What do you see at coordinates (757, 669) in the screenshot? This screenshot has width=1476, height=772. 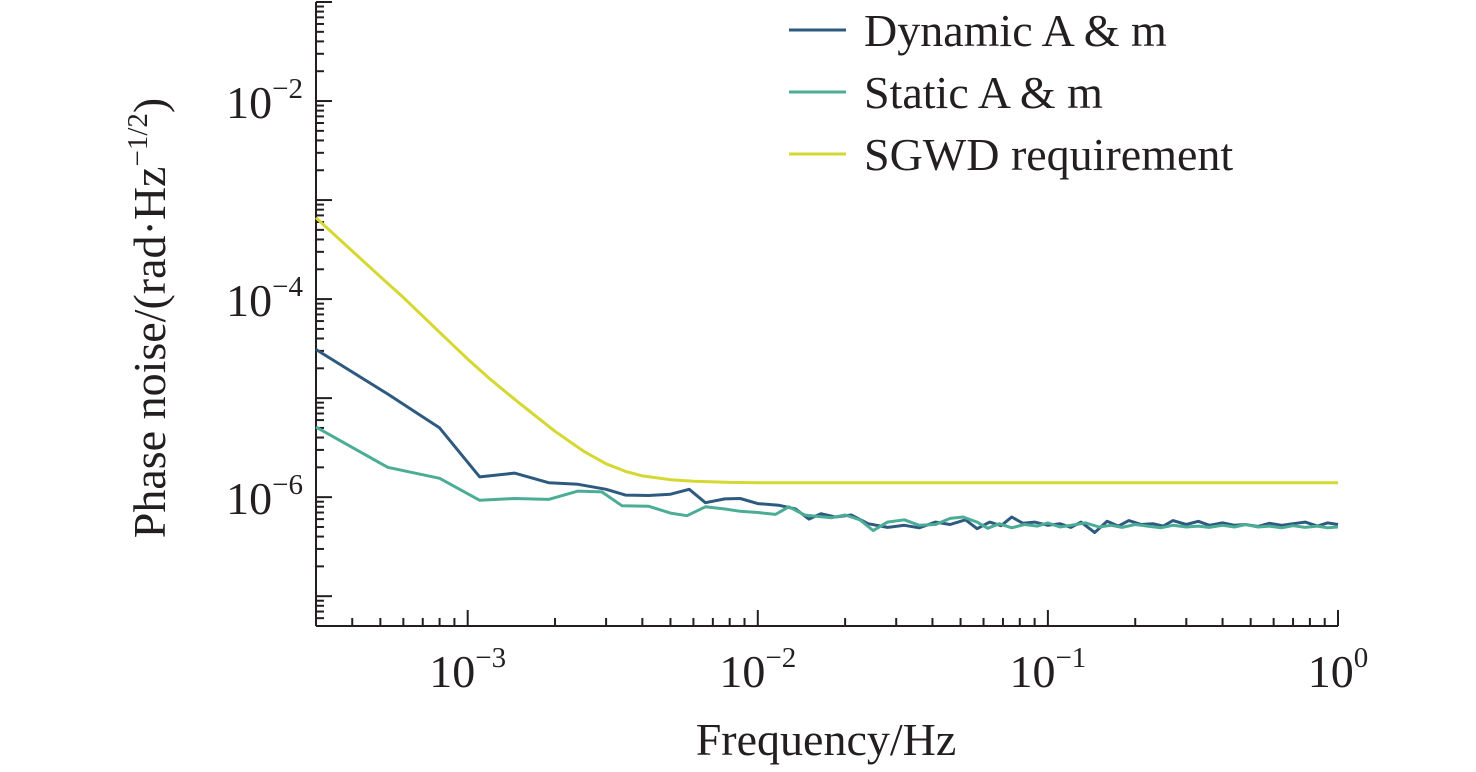 I see `x-tick-label: 10⁻²` at bounding box center [757, 669].